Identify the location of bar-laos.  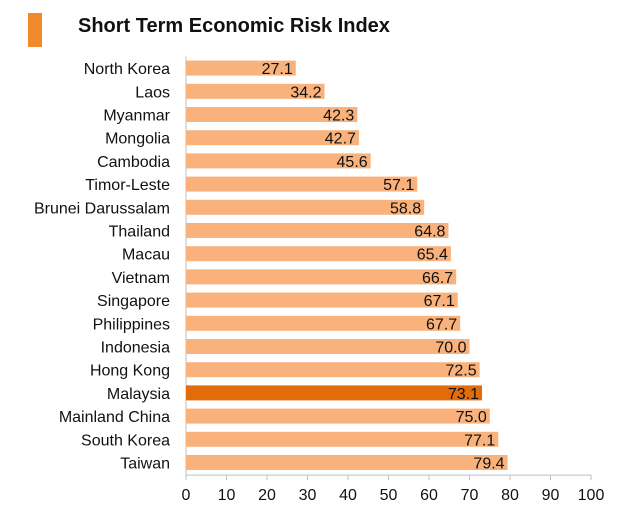
(255, 91).